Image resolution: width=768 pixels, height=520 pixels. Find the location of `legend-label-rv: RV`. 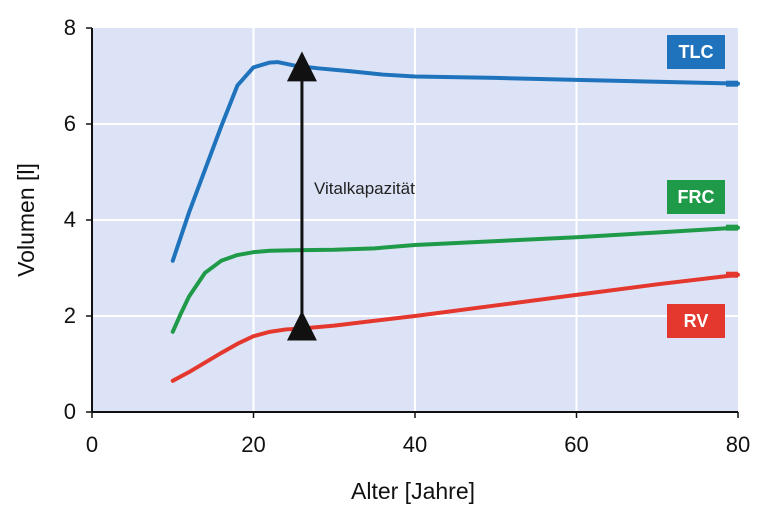

legend-label-rv: RV is located at coordinates (696, 321).